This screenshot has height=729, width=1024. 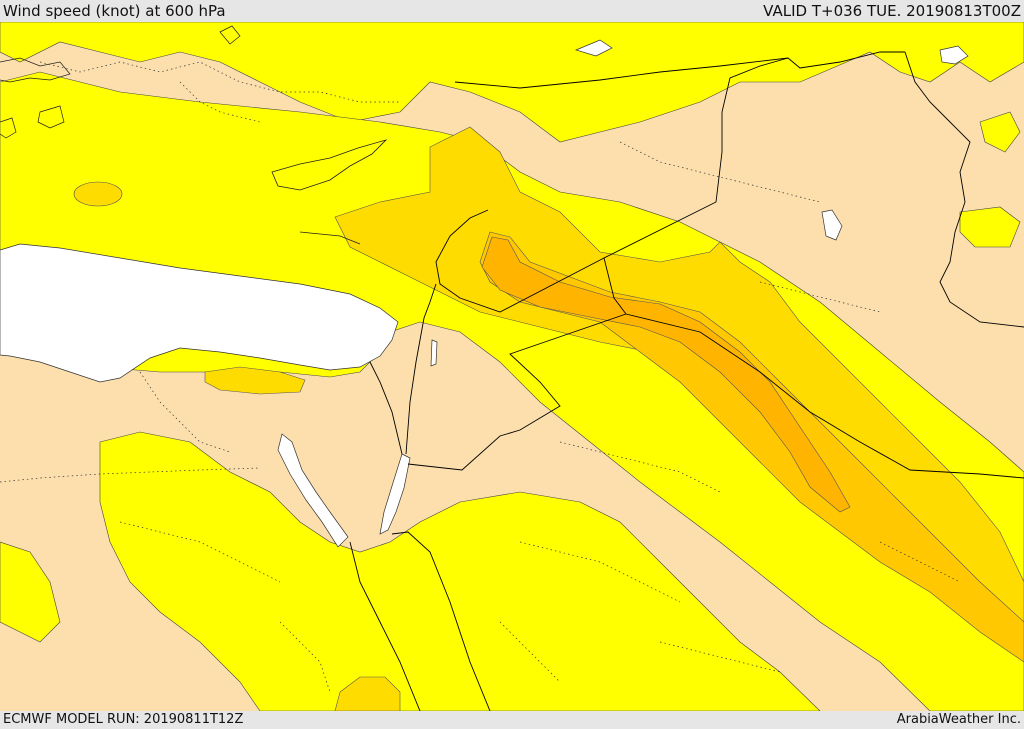 What do you see at coordinates (180, 135) in the screenshot?
I see `coastlines` at bounding box center [180, 135].